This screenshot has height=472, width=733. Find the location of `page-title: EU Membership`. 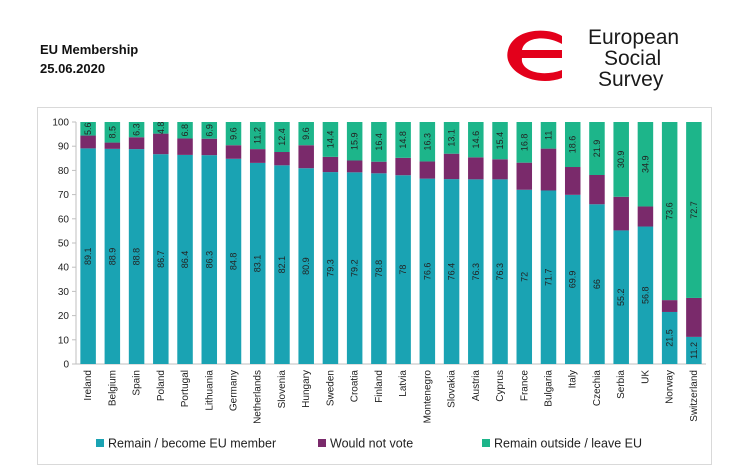

page-title: EU Membership is located at coordinates (89, 49).